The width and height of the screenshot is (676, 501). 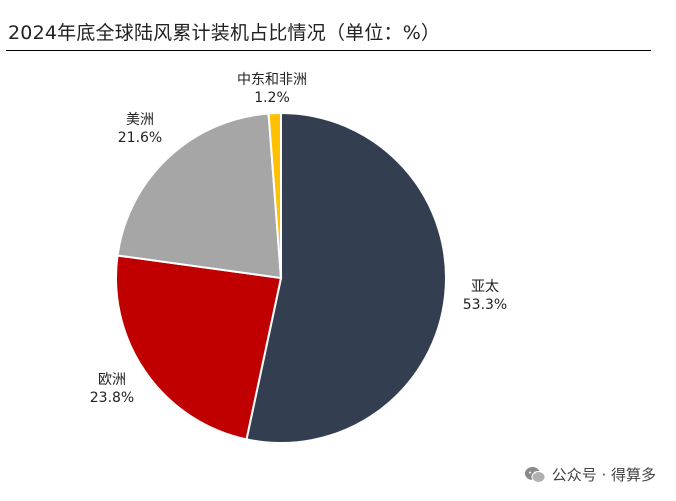 What do you see at coordinates (535, 474) in the screenshot?
I see `wechat-icon` at bounding box center [535, 474].